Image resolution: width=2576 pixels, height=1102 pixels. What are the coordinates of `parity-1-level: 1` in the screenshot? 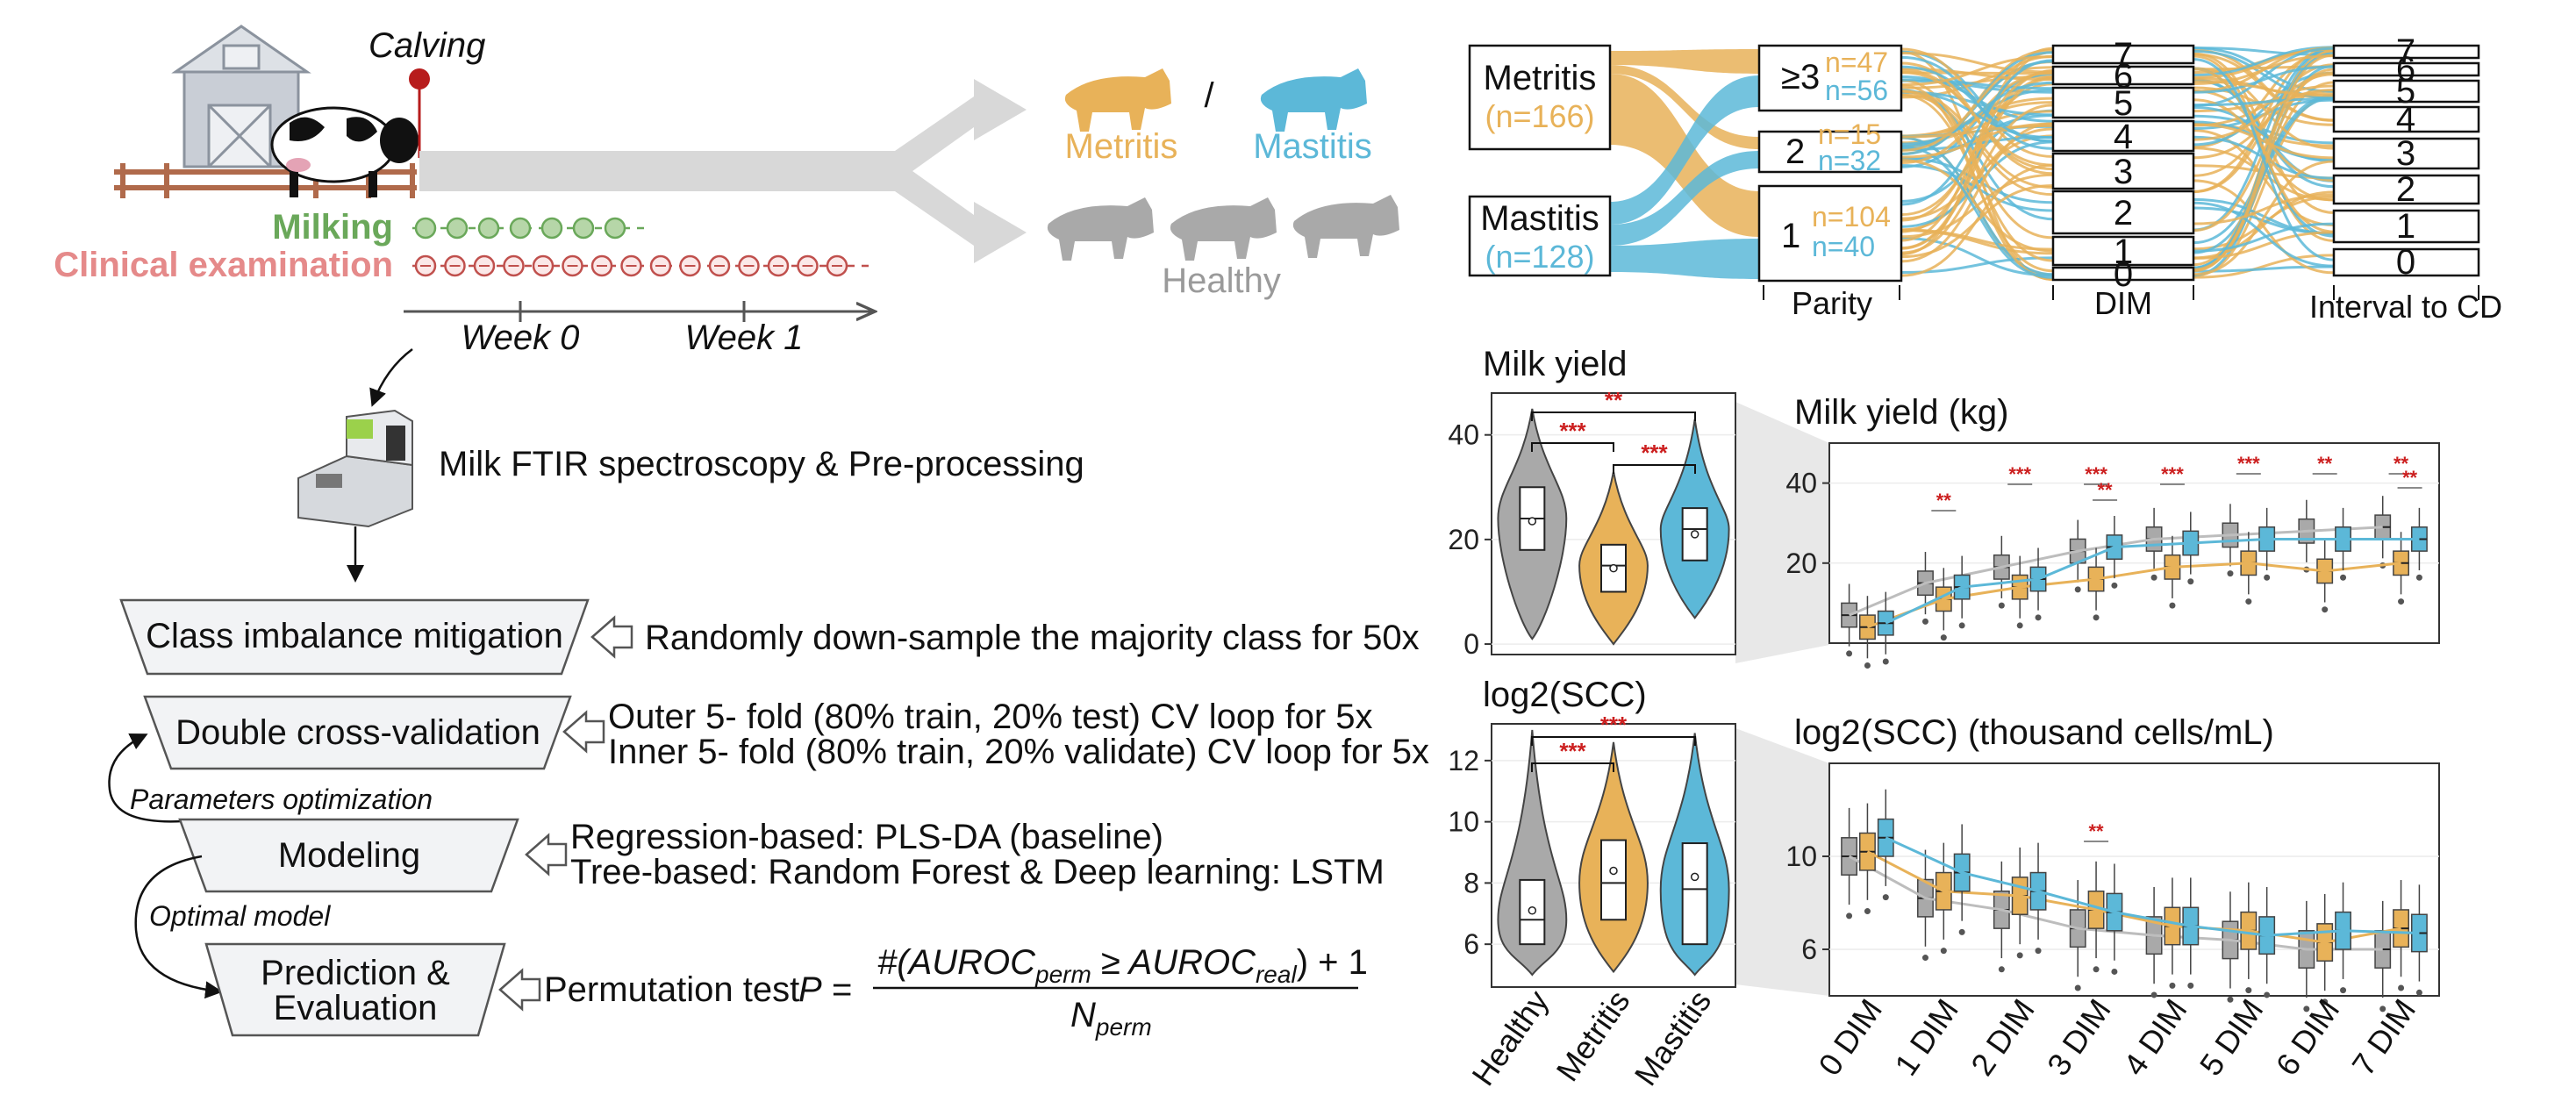 It's located at (1790, 236).